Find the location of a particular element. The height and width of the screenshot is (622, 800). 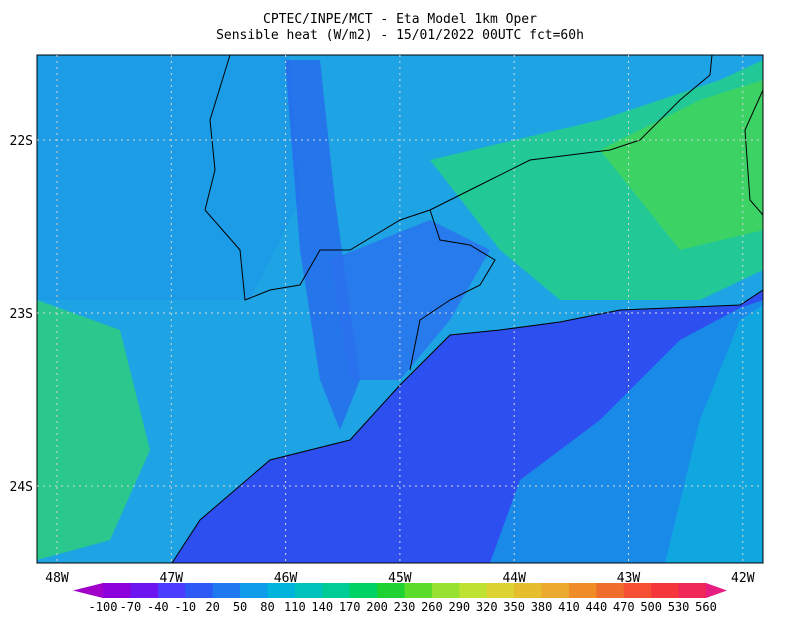

colorbar-label: 500 is located at coordinates (651, 607).